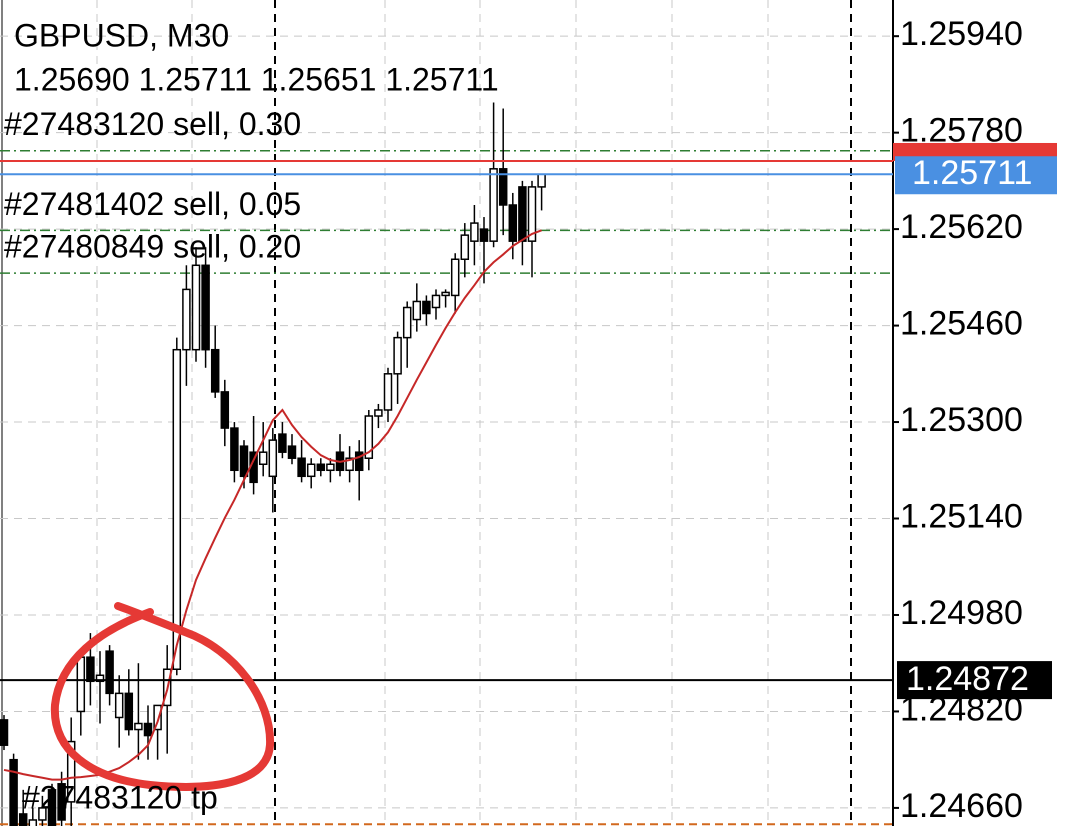  I want to click on y-tick-label: 1.25940, so click(961, 34).